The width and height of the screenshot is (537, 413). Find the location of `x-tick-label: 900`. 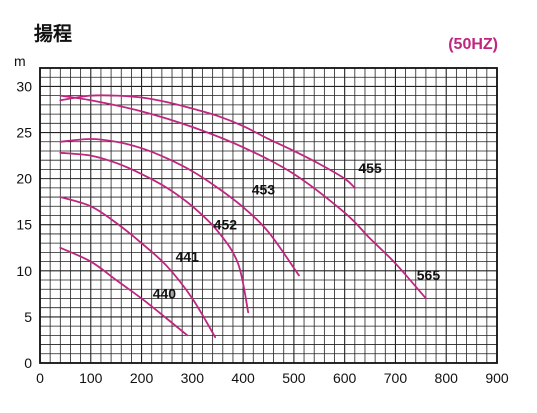

x-tick-label: 900 is located at coordinates (497, 378).